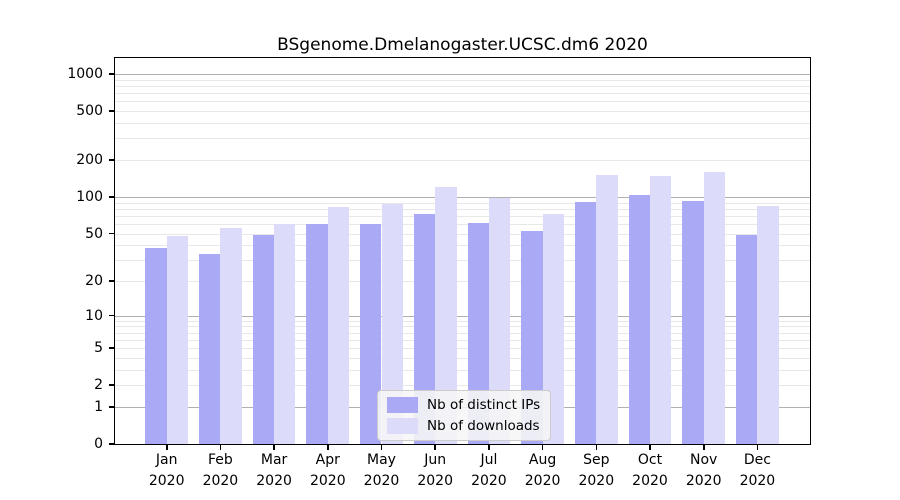 The image size is (900, 500). Describe the element at coordinates (757, 471) in the screenshot. I see `x-axis-tick-label: Dec 2020` at that location.